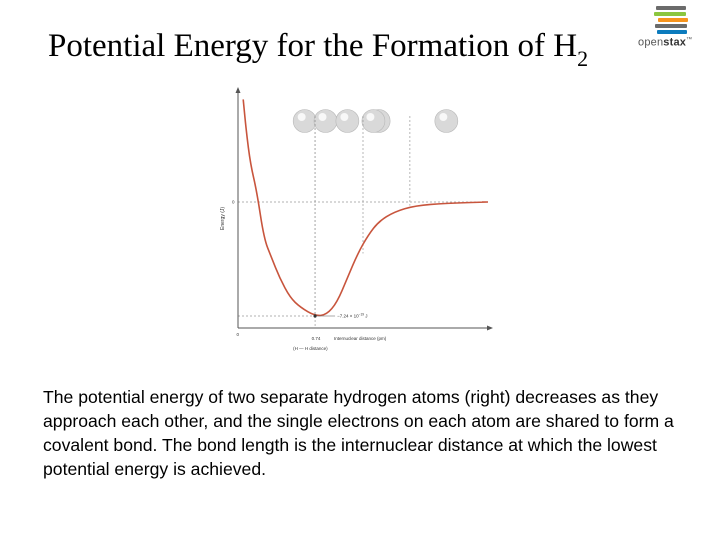 The width and height of the screenshot is (720, 540). Describe the element at coordinates (651, 42) in the screenshot. I see `logo-text-light: open` at that location.